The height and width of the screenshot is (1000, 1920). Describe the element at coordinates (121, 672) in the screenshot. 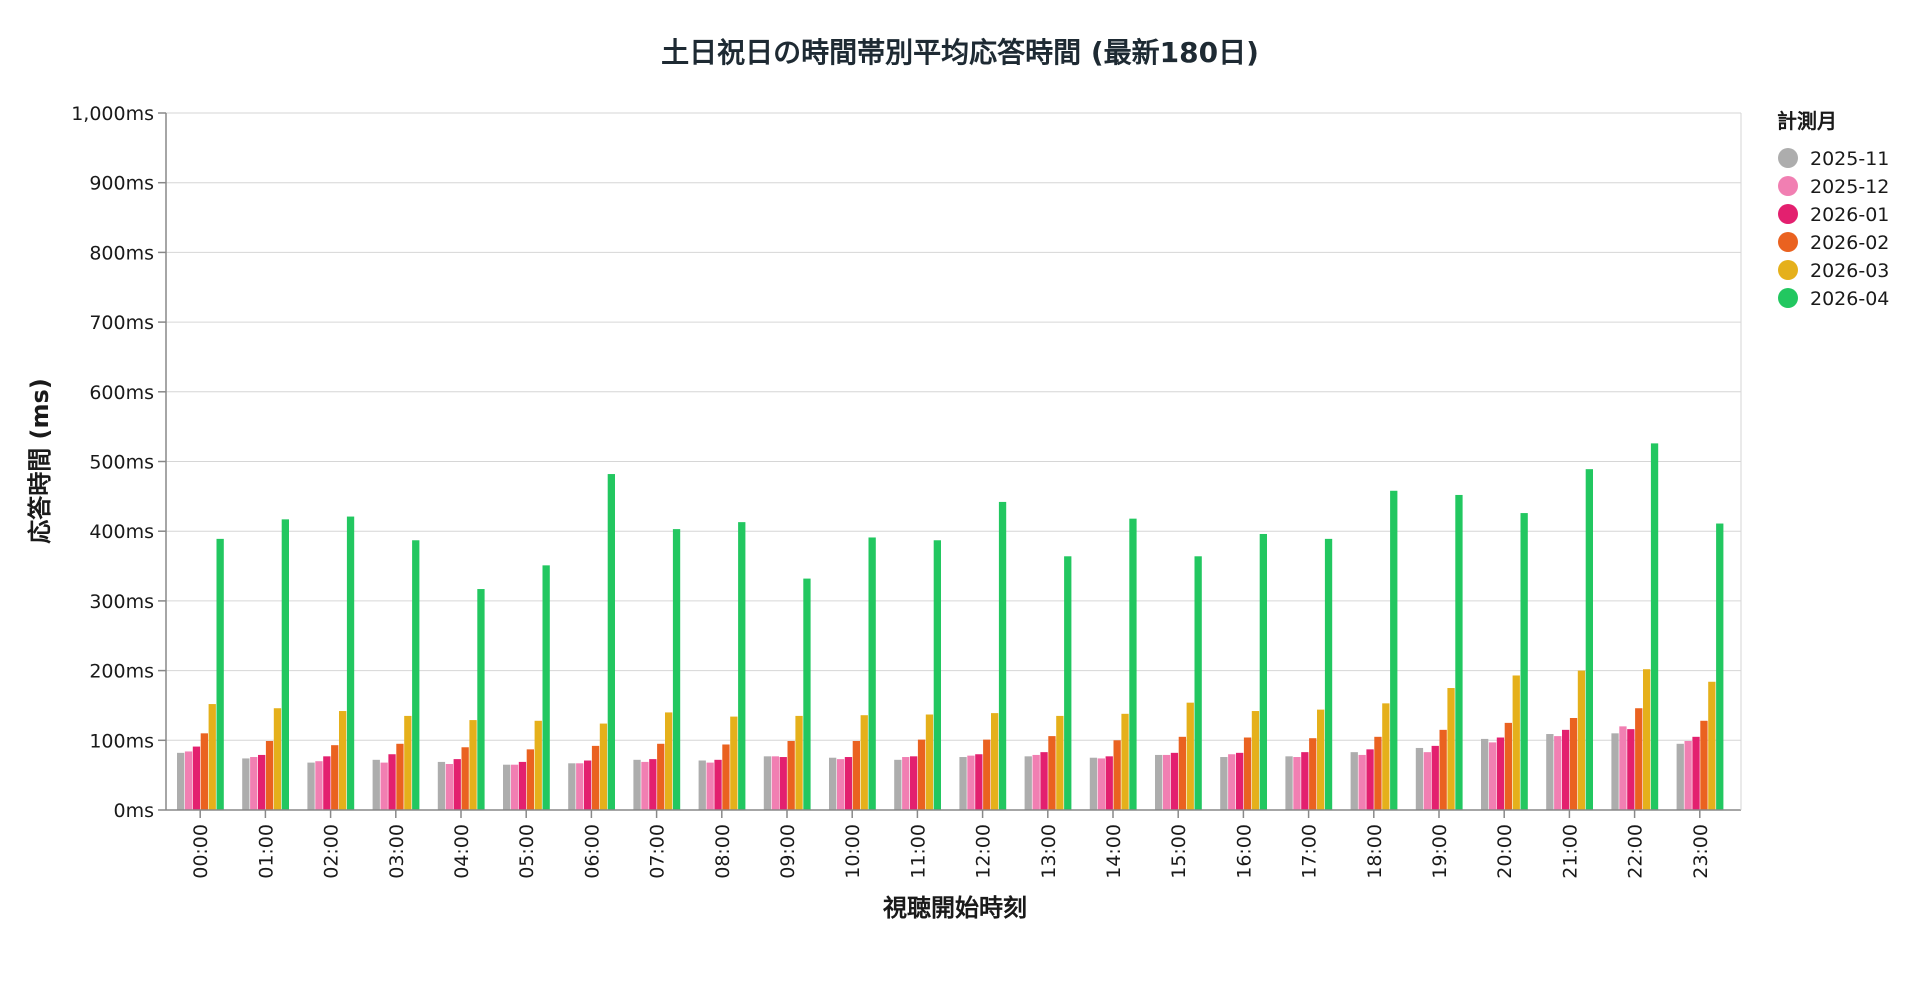

I see `y-tick-label: 200ms` at that location.